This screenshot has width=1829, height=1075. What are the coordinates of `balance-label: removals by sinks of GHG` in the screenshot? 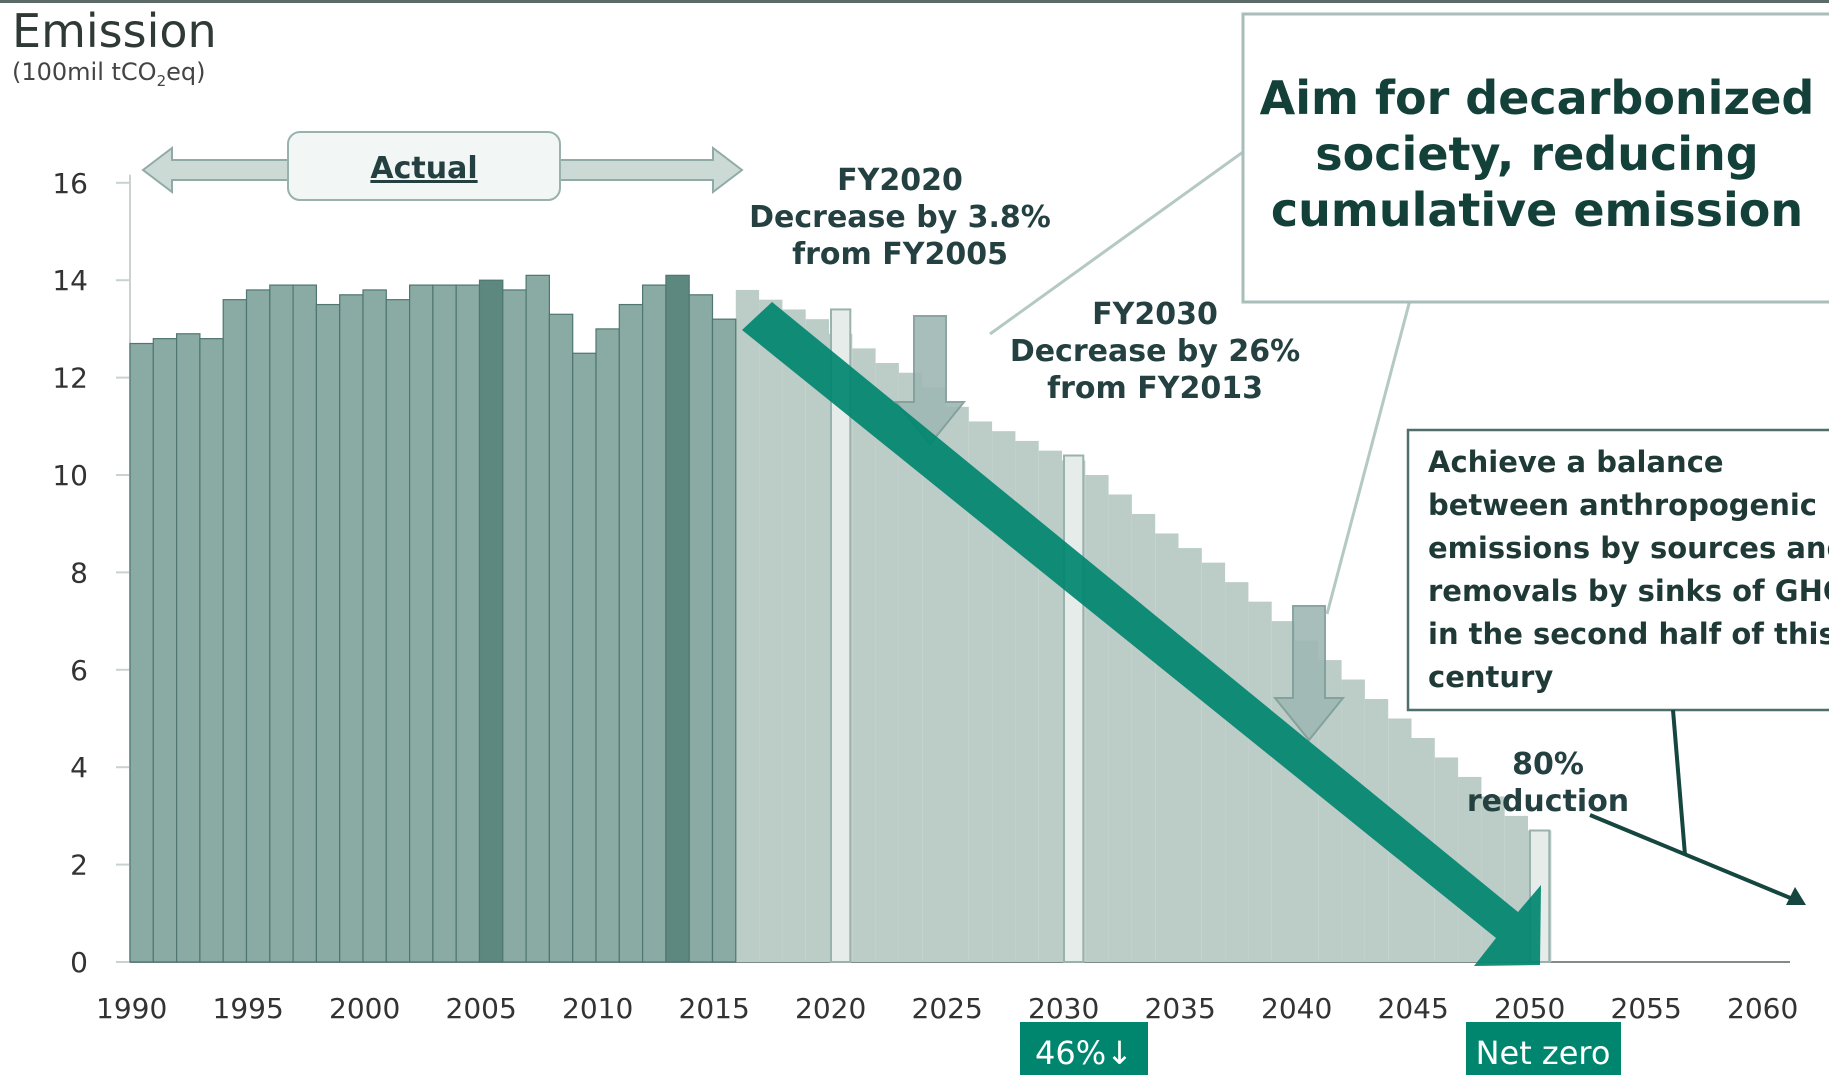 It's located at (1628, 591).